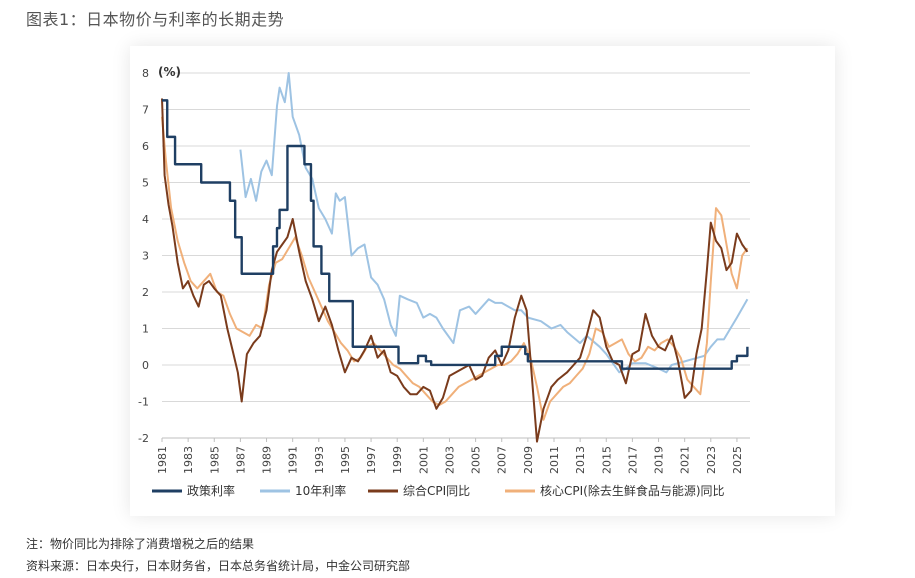 This screenshot has width=915, height=578. I want to click on y-tick-label: 4, so click(145, 219).